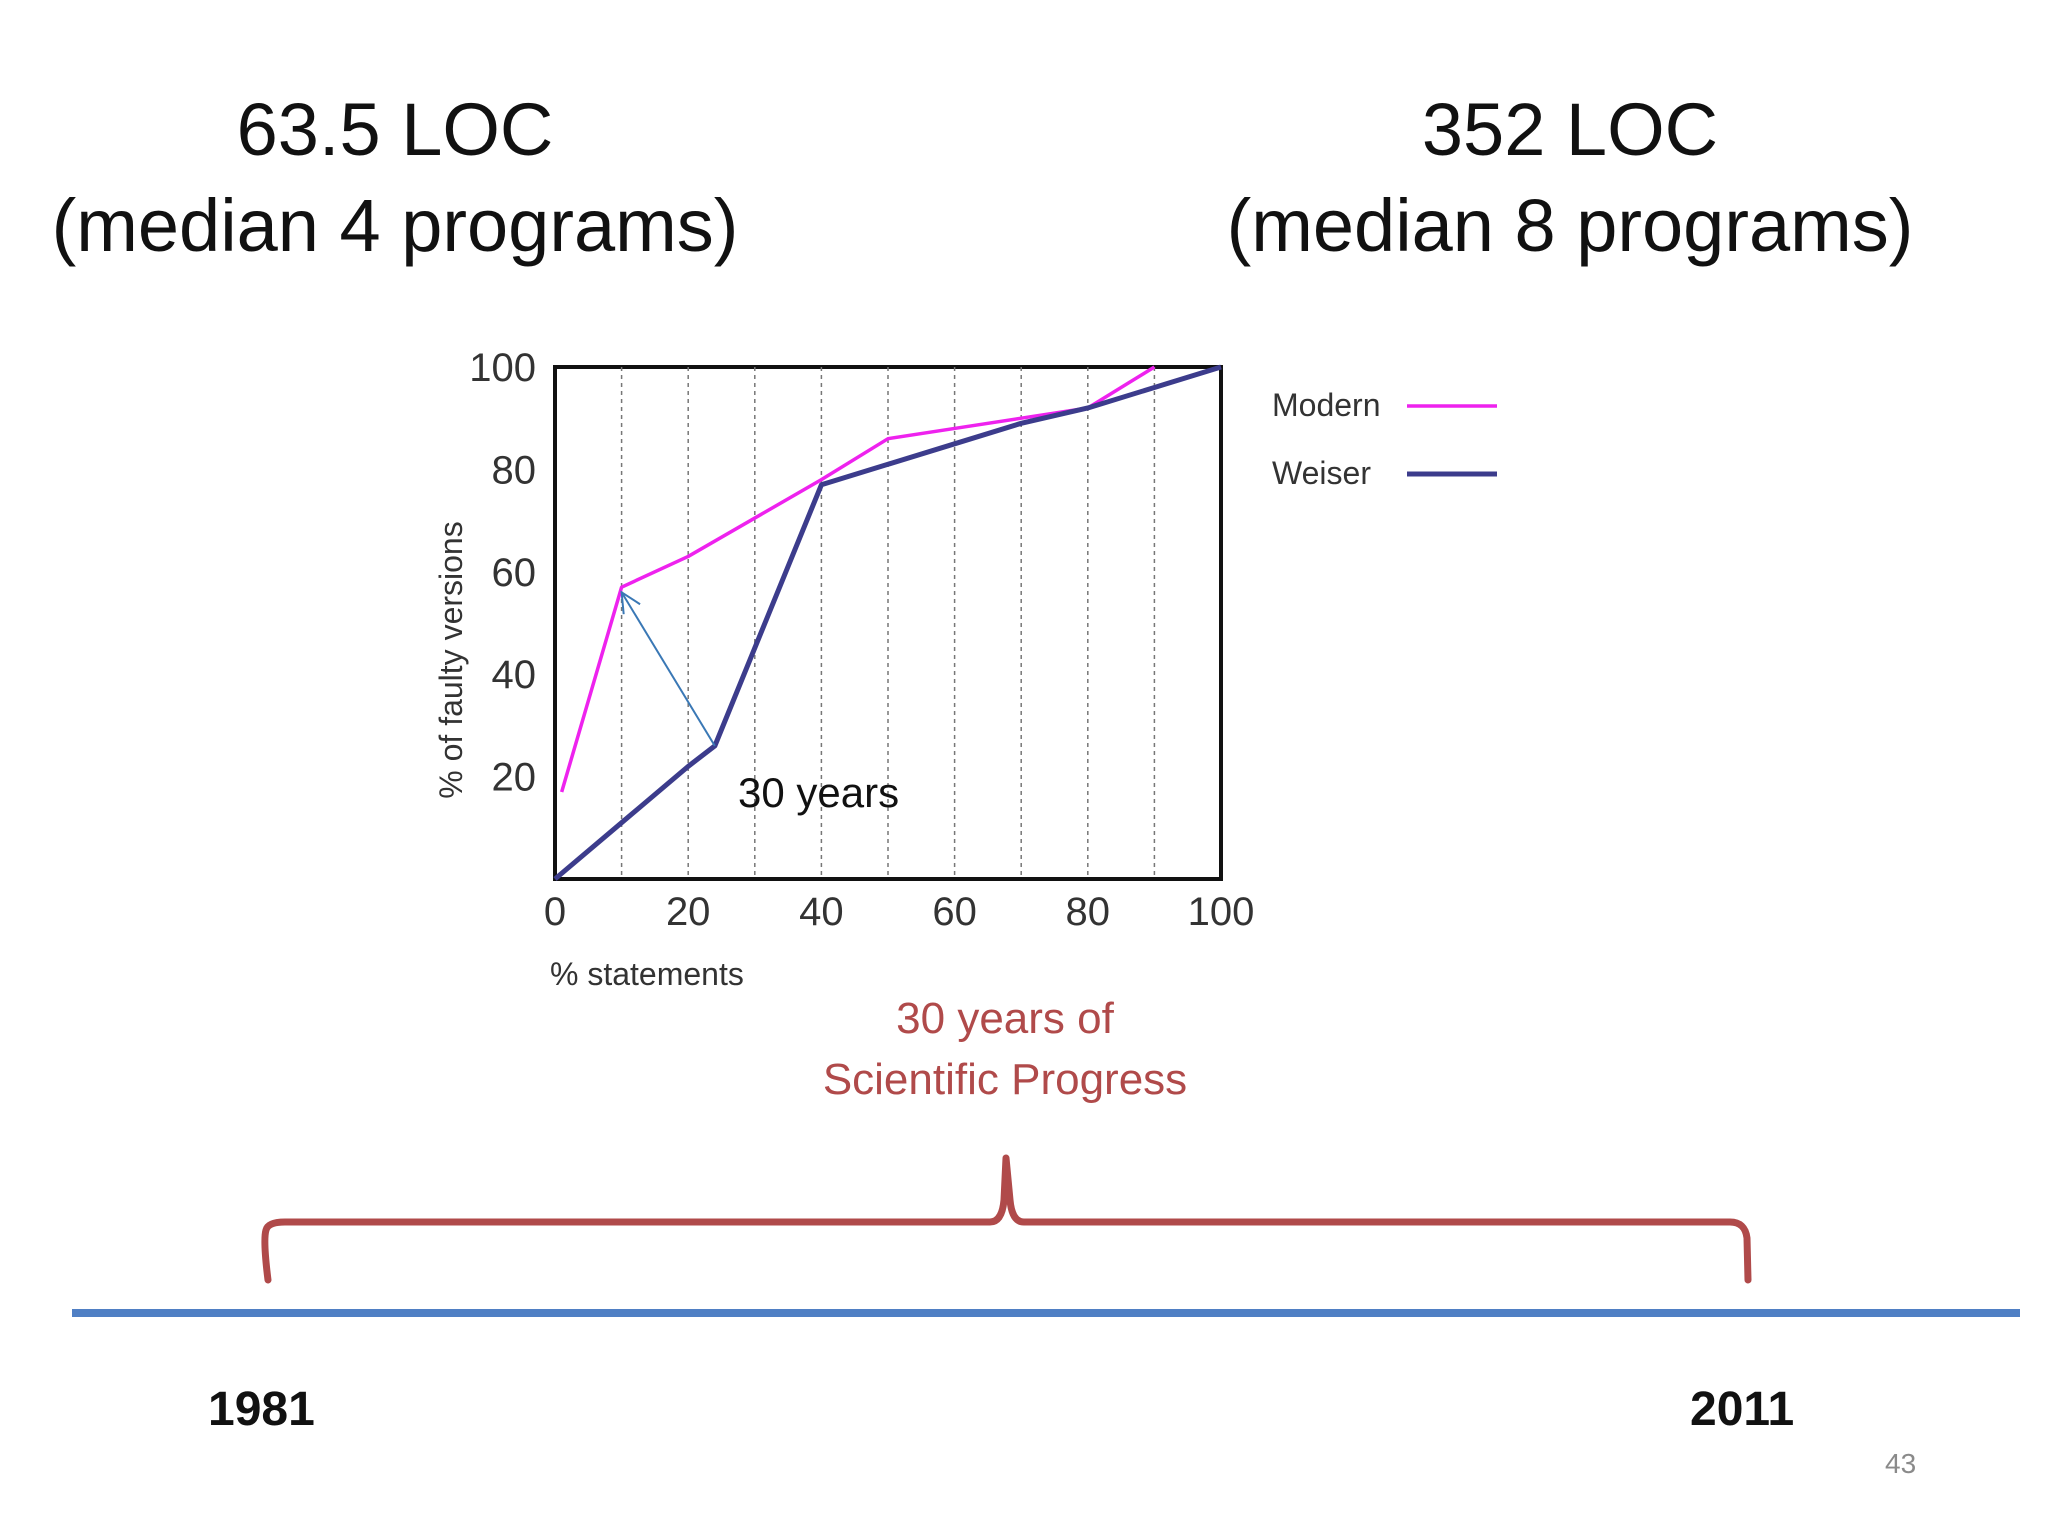 This screenshot has height=1536, width=2048. What do you see at coordinates (1006, 1219) in the screenshot?
I see `timeline-brace` at bounding box center [1006, 1219].